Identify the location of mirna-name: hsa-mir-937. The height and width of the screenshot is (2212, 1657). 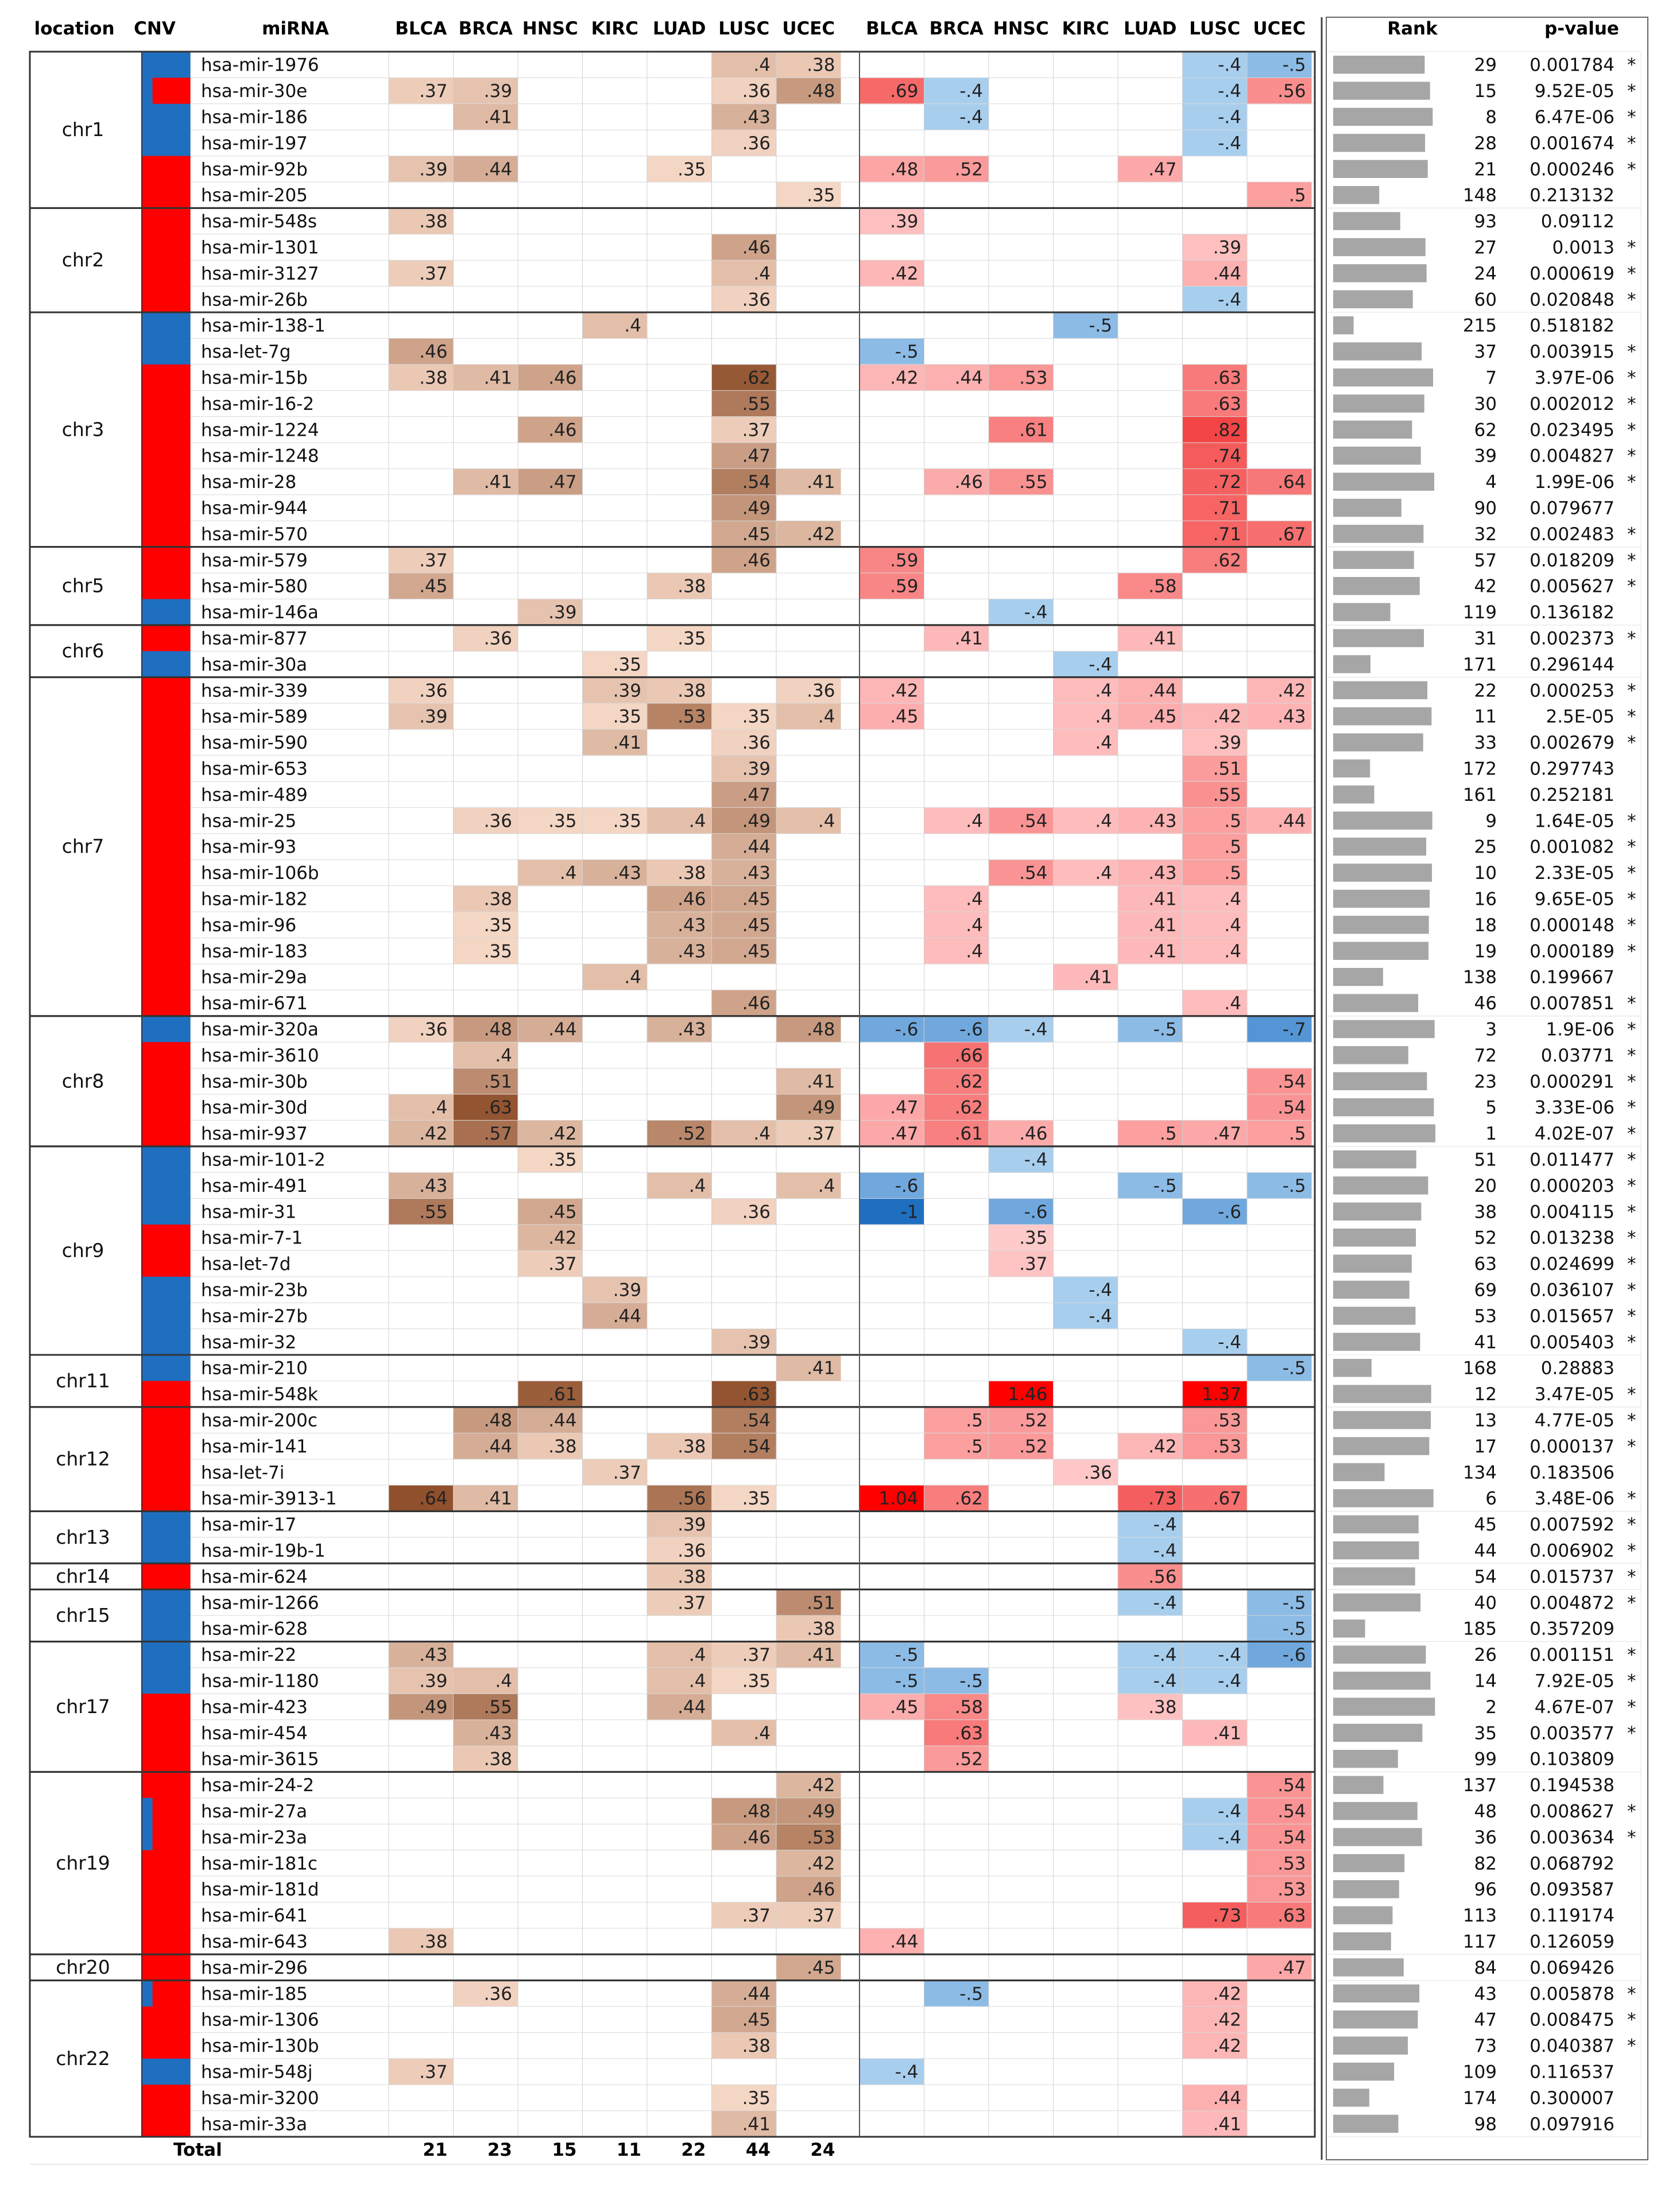
(254, 1134).